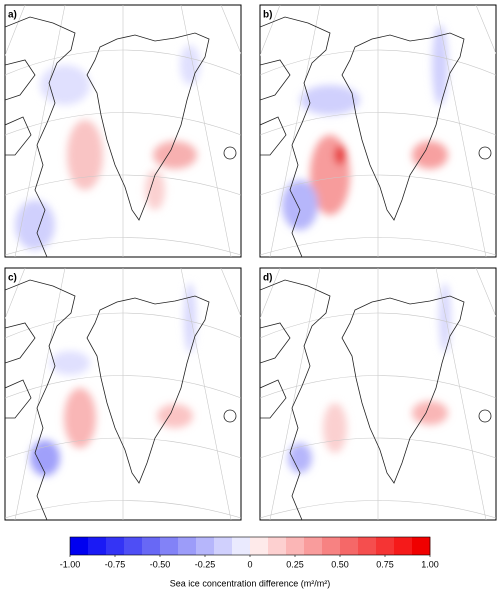 The image size is (500, 595). What do you see at coordinates (267, 15) in the screenshot?
I see `panel-label: b)` at bounding box center [267, 15].